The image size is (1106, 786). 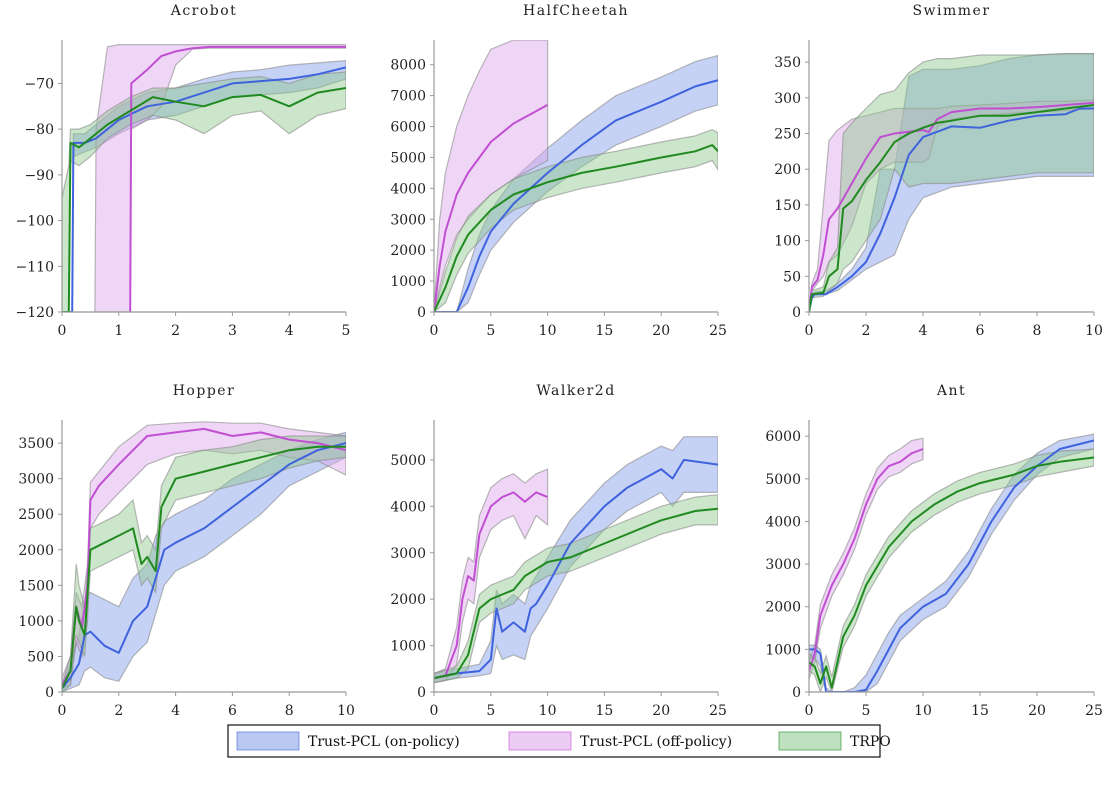 What do you see at coordinates (118, 331) in the screenshot?
I see `x-tick-label: 1` at bounding box center [118, 331].